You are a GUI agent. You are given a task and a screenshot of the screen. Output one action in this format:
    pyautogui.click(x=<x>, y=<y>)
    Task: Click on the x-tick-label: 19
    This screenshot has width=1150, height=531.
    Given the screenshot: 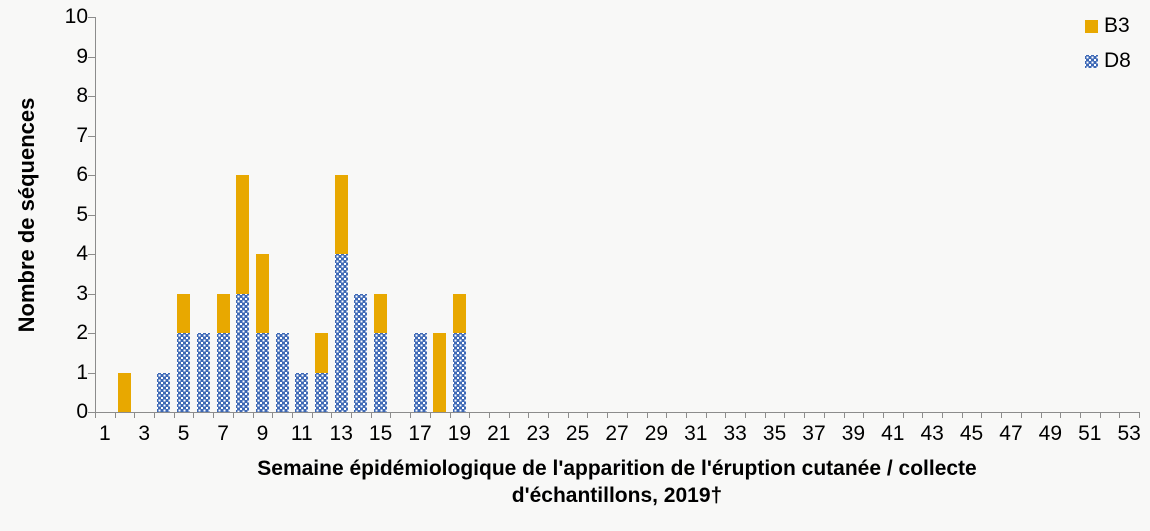 What is the action you would take?
    pyautogui.click(x=459, y=433)
    